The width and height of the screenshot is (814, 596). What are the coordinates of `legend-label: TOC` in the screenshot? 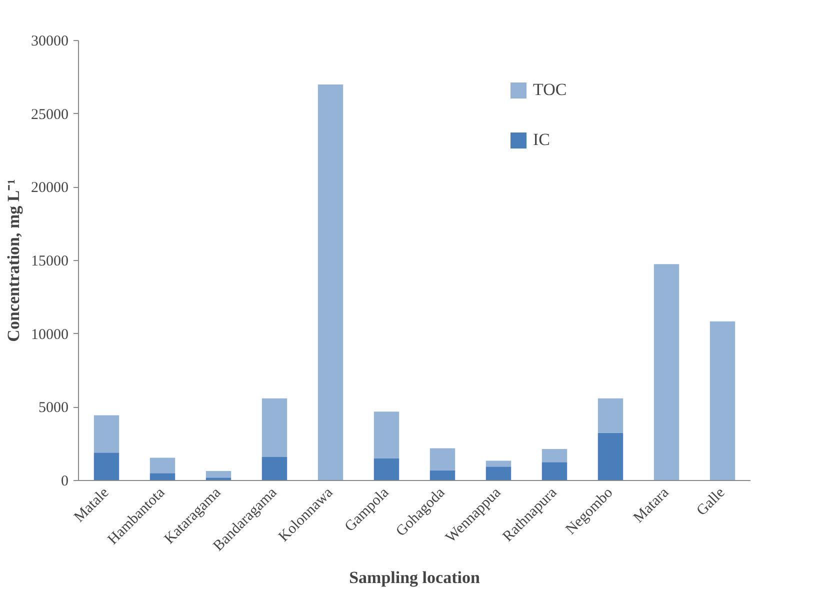 It's located at (550, 90).